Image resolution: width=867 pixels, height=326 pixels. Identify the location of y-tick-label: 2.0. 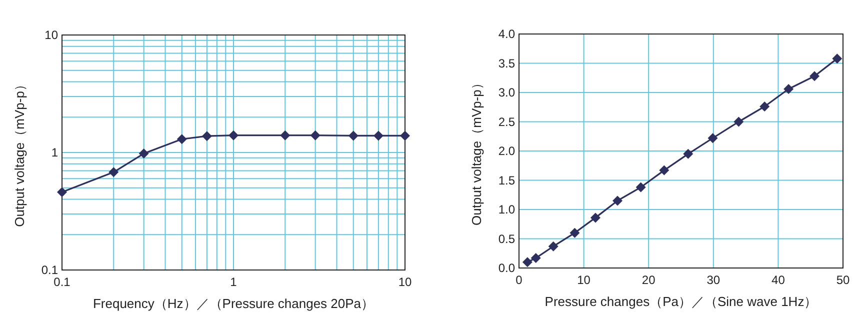
(507, 151).